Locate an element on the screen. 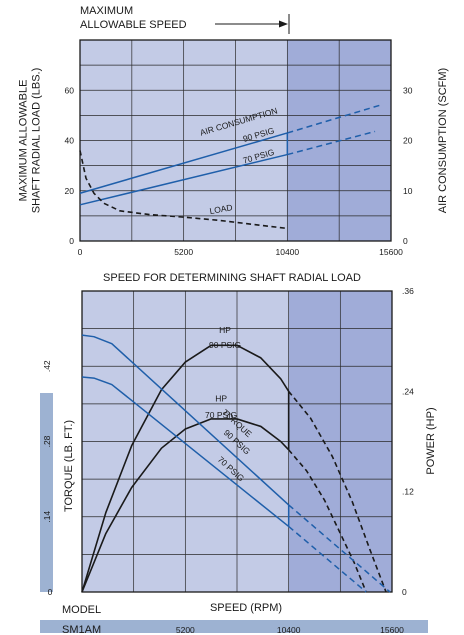  max-speed-label-line1: MAXIMUM is located at coordinates (106, 11).